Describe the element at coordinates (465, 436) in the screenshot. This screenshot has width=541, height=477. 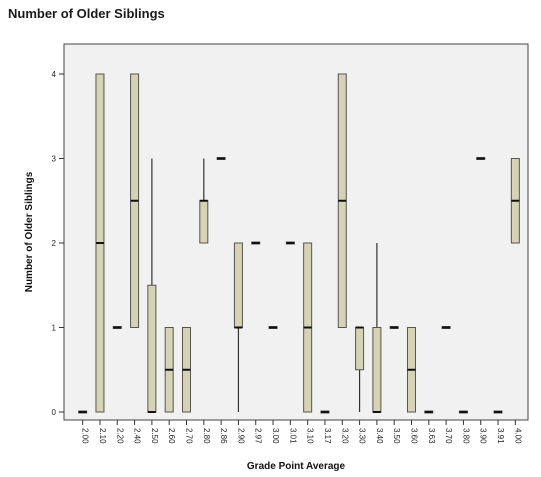
I see `x-tick-label: 3.80` at that location.